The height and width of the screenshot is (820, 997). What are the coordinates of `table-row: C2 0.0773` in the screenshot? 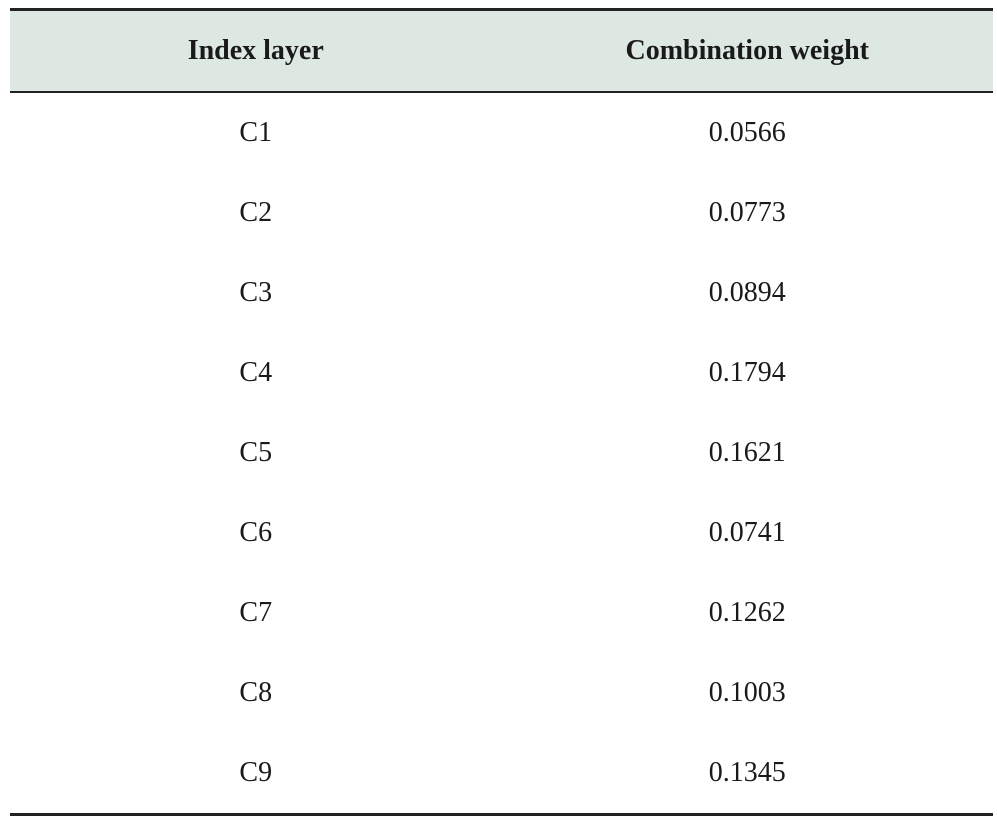 It's located at (501, 213).